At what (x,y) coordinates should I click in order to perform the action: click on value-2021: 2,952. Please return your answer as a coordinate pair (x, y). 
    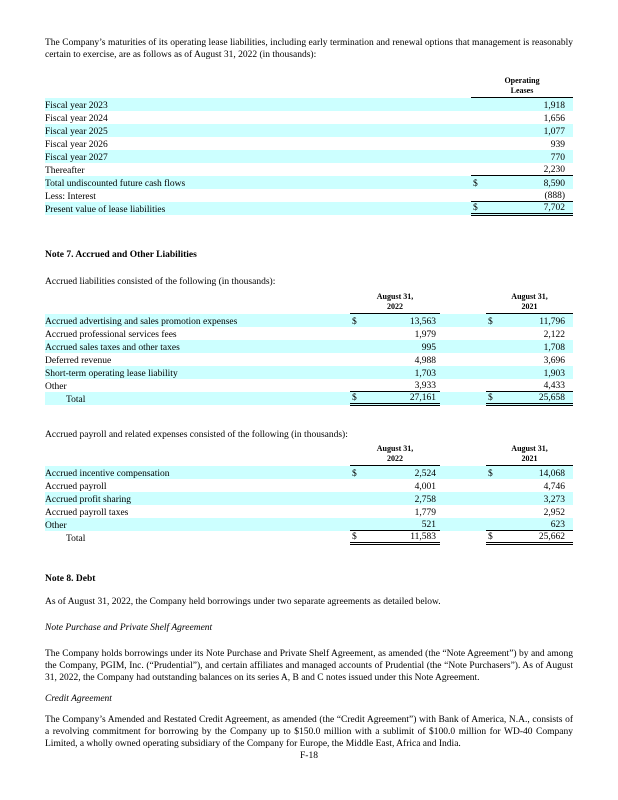
    Looking at the image, I should click on (554, 512).